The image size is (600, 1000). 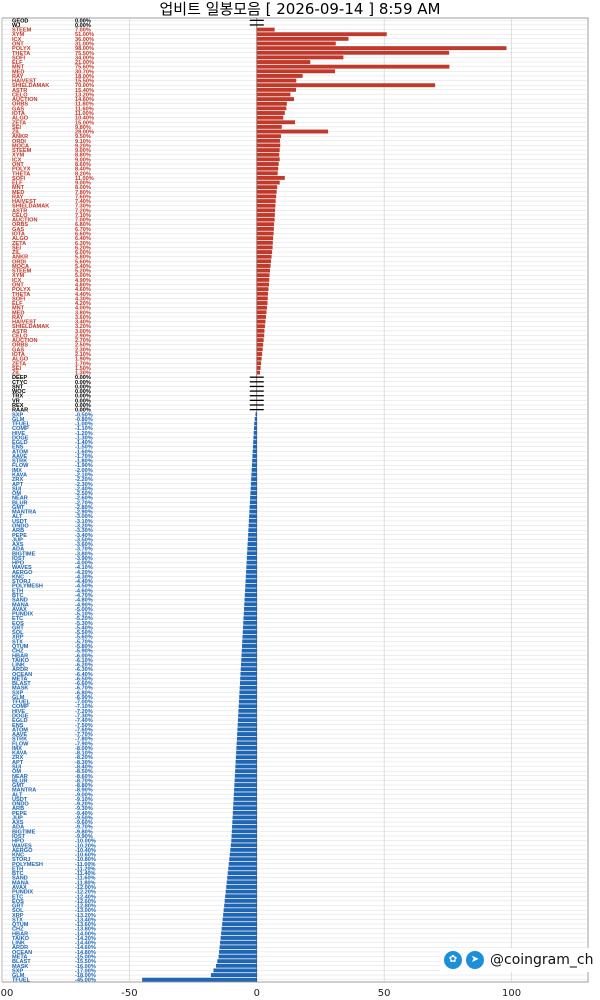 I want to click on row-pct: 7.30%, so click(x=83, y=207).